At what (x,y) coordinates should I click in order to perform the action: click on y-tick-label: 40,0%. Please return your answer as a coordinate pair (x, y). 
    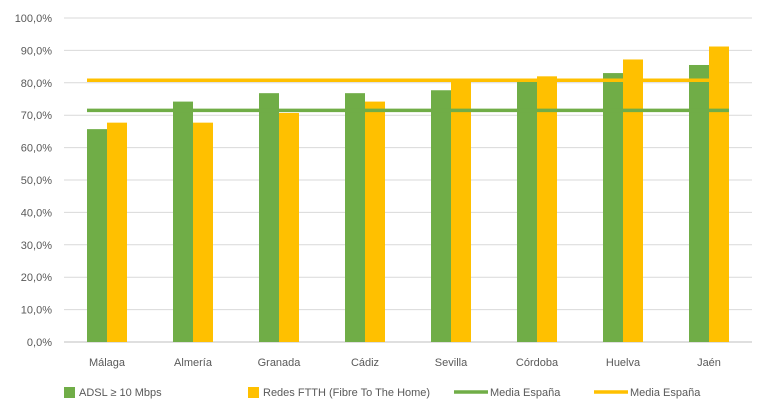
    Looking at the image, I should click on (36, 213).